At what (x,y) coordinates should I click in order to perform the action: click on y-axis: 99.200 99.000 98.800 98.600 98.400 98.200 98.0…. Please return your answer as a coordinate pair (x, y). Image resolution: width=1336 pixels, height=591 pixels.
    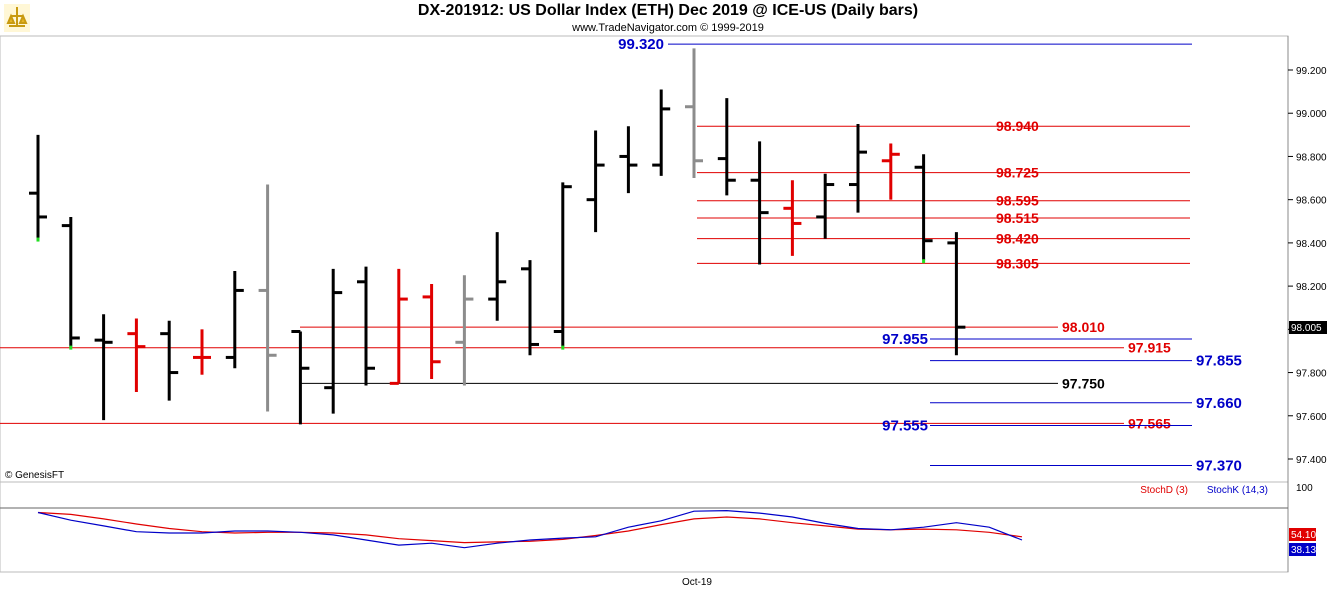
    Looking at the image, I should click on (1307, 266).